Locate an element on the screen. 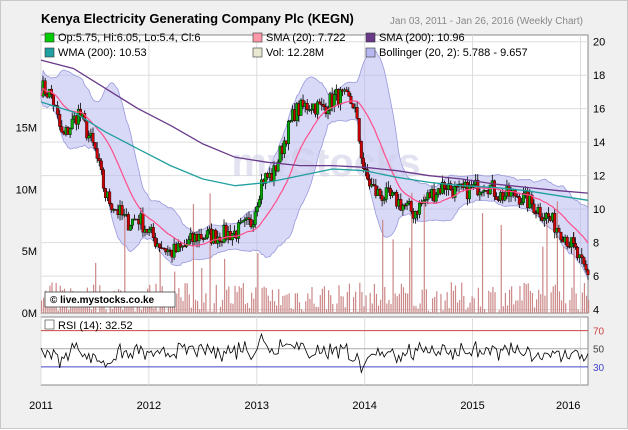  price-tick-label: 14 is located at coordinates (599, 143).